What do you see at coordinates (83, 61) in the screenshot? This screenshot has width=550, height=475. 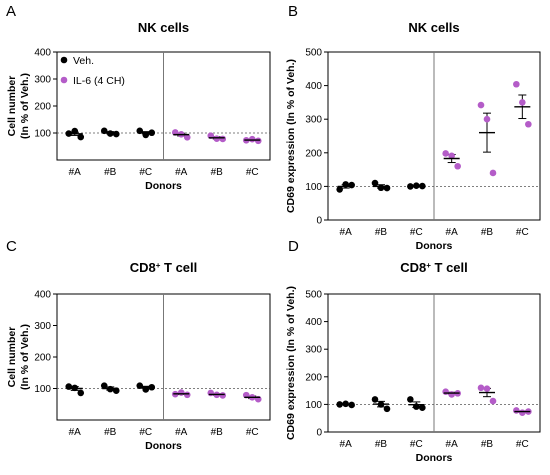 I see `legend-label: Veh.` at bounding box center [83, 61].